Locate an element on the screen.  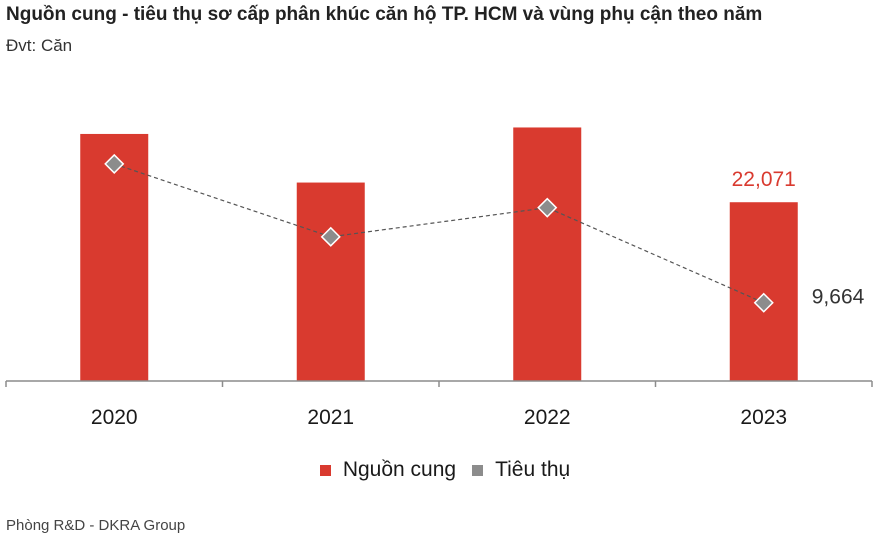
bar-2020 is located at coordinates (114, 257).